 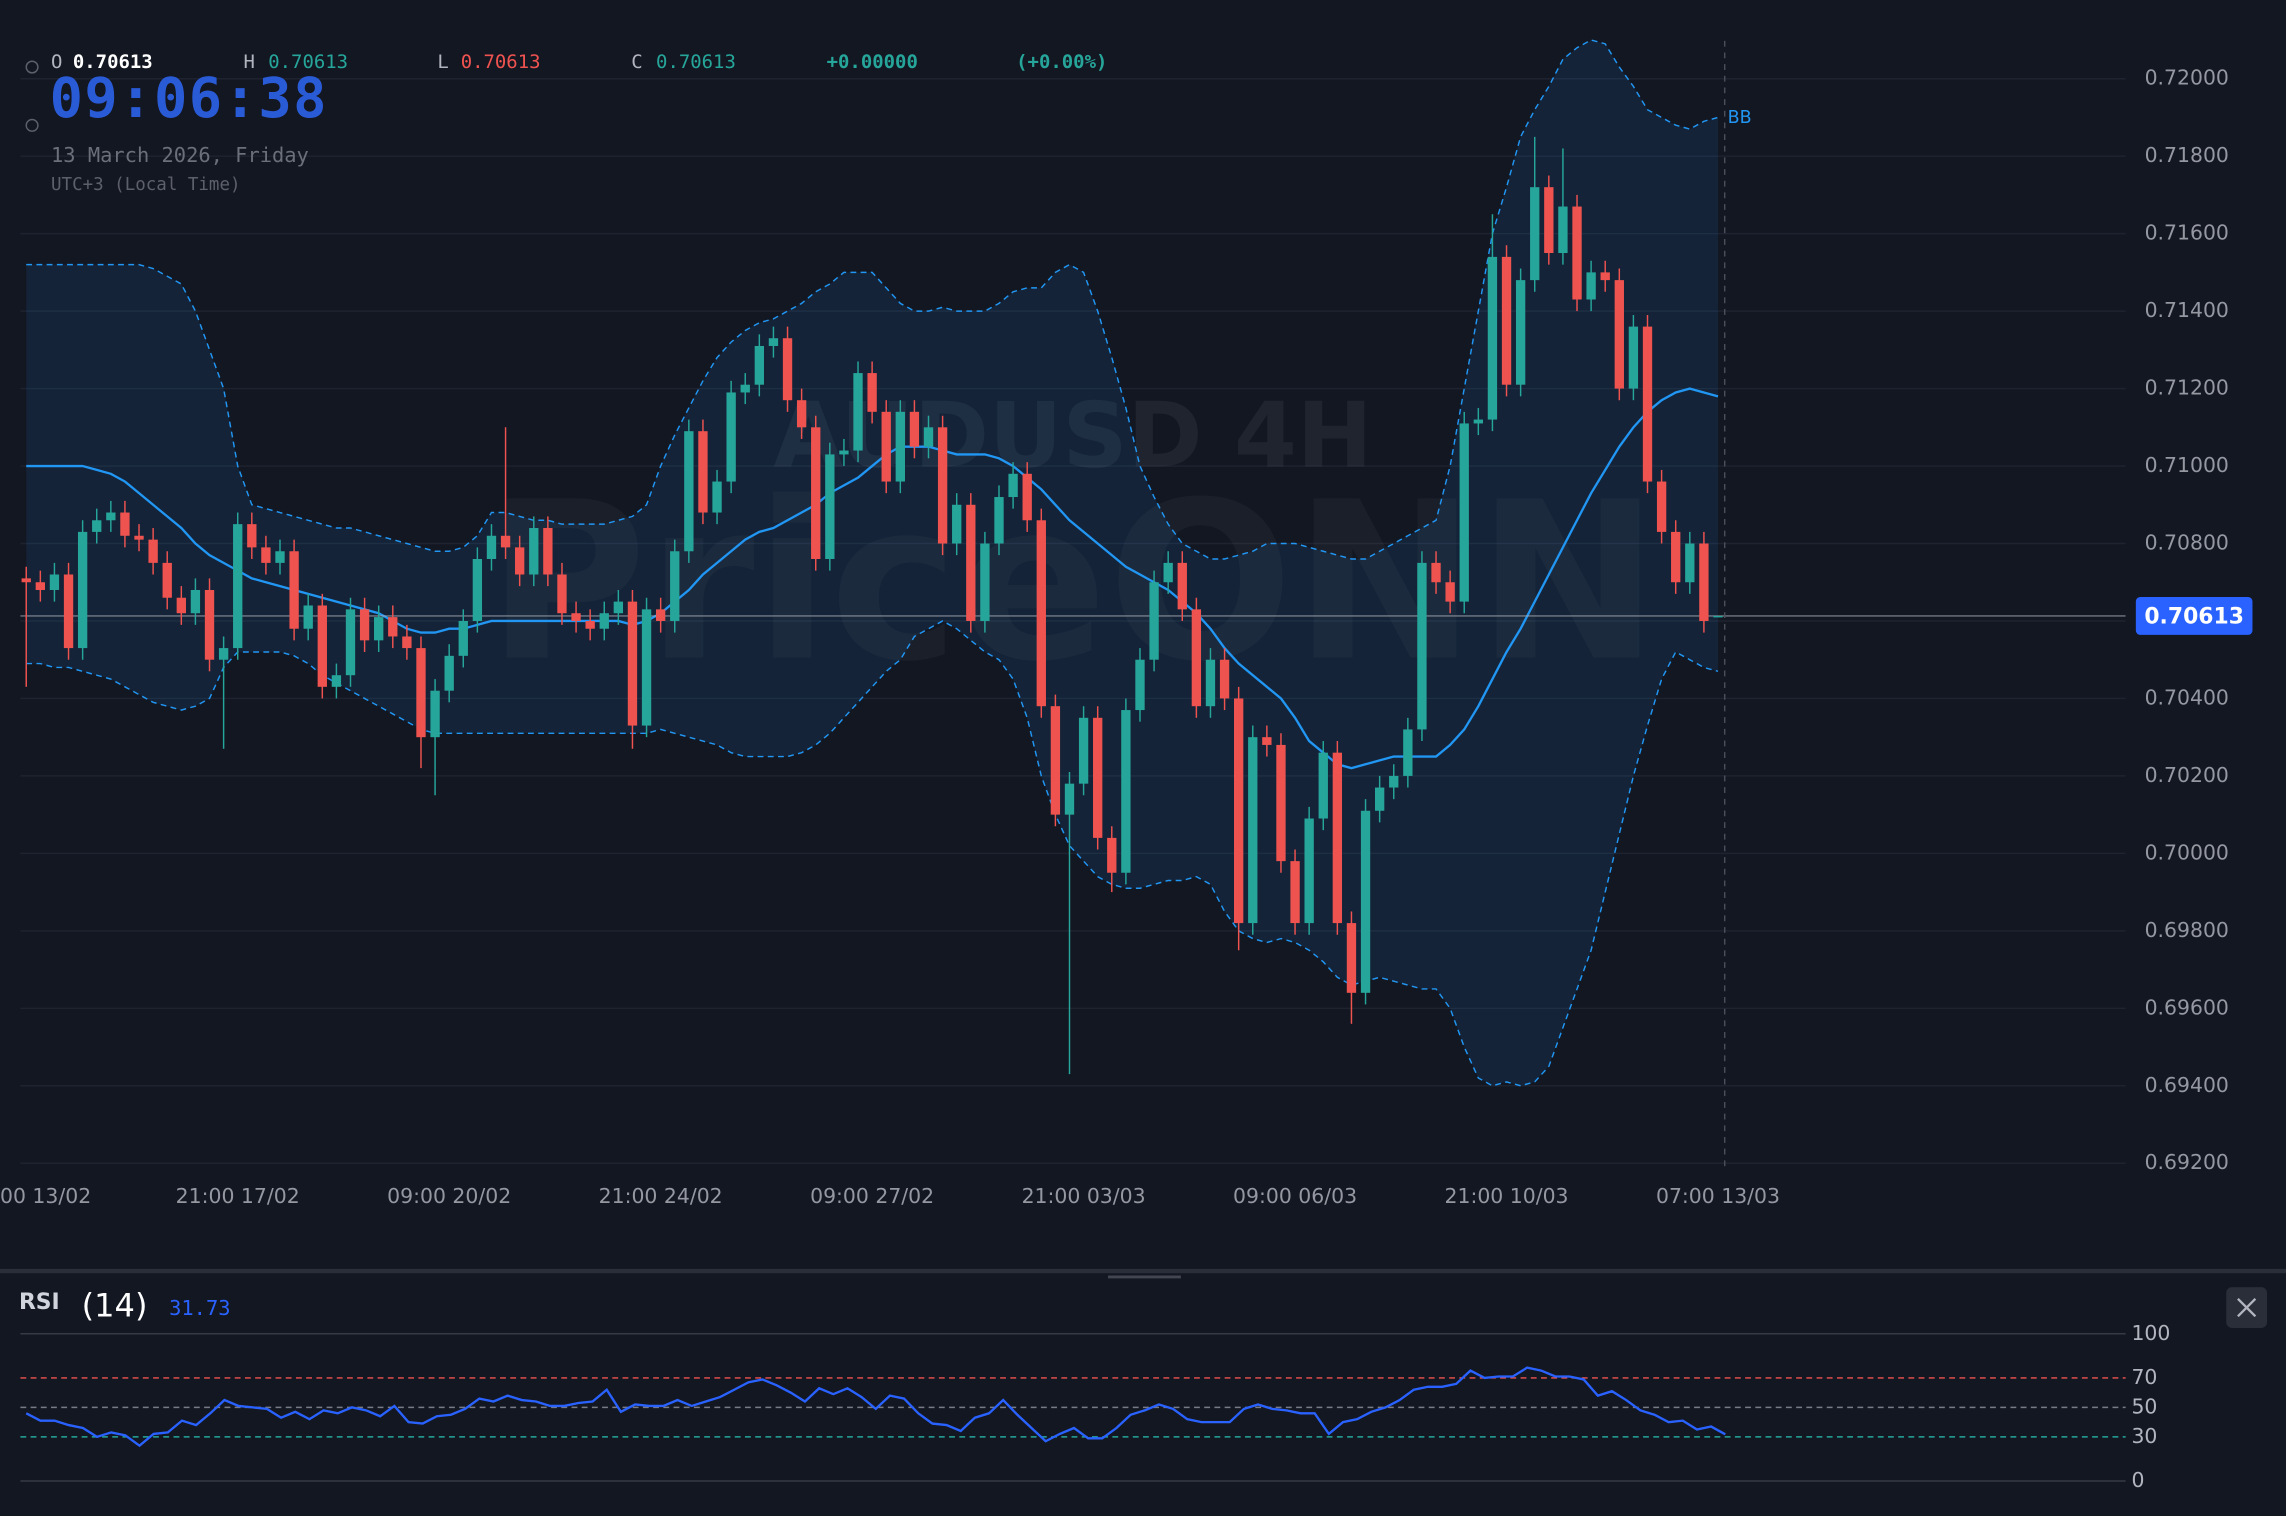 I want to click on change: +0.00000, so click(x=872, y=62).